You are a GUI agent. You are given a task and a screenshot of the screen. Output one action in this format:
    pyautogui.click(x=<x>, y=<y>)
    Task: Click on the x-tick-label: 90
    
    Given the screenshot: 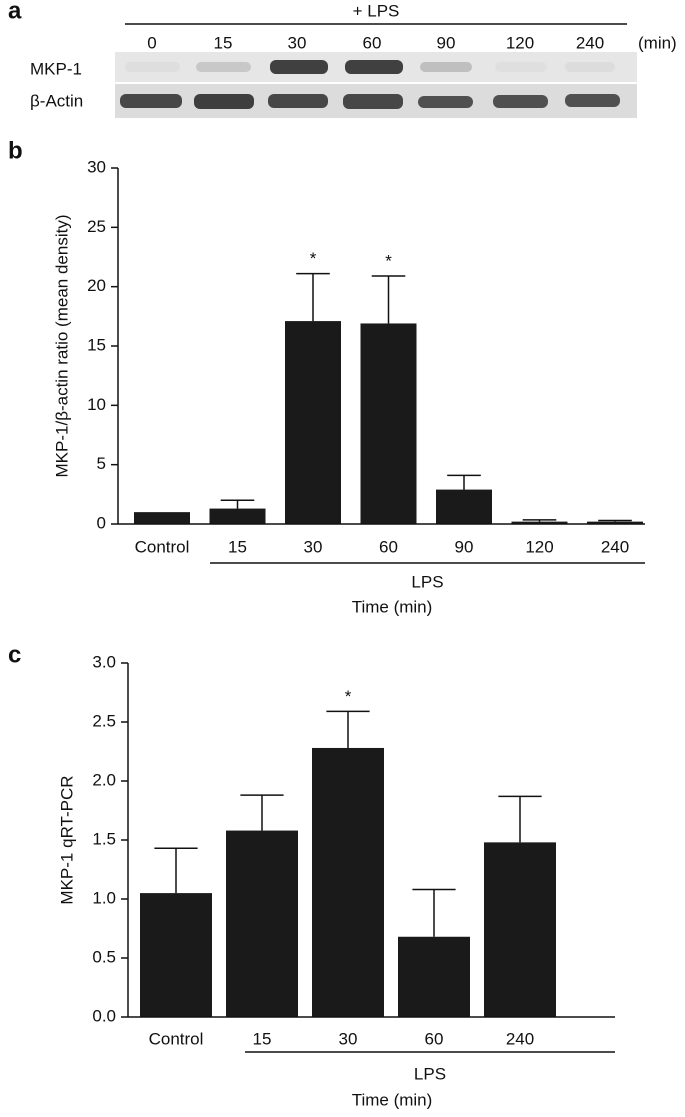 What is the action you would take?
    pyautogui.click(x=464, y=546)
    